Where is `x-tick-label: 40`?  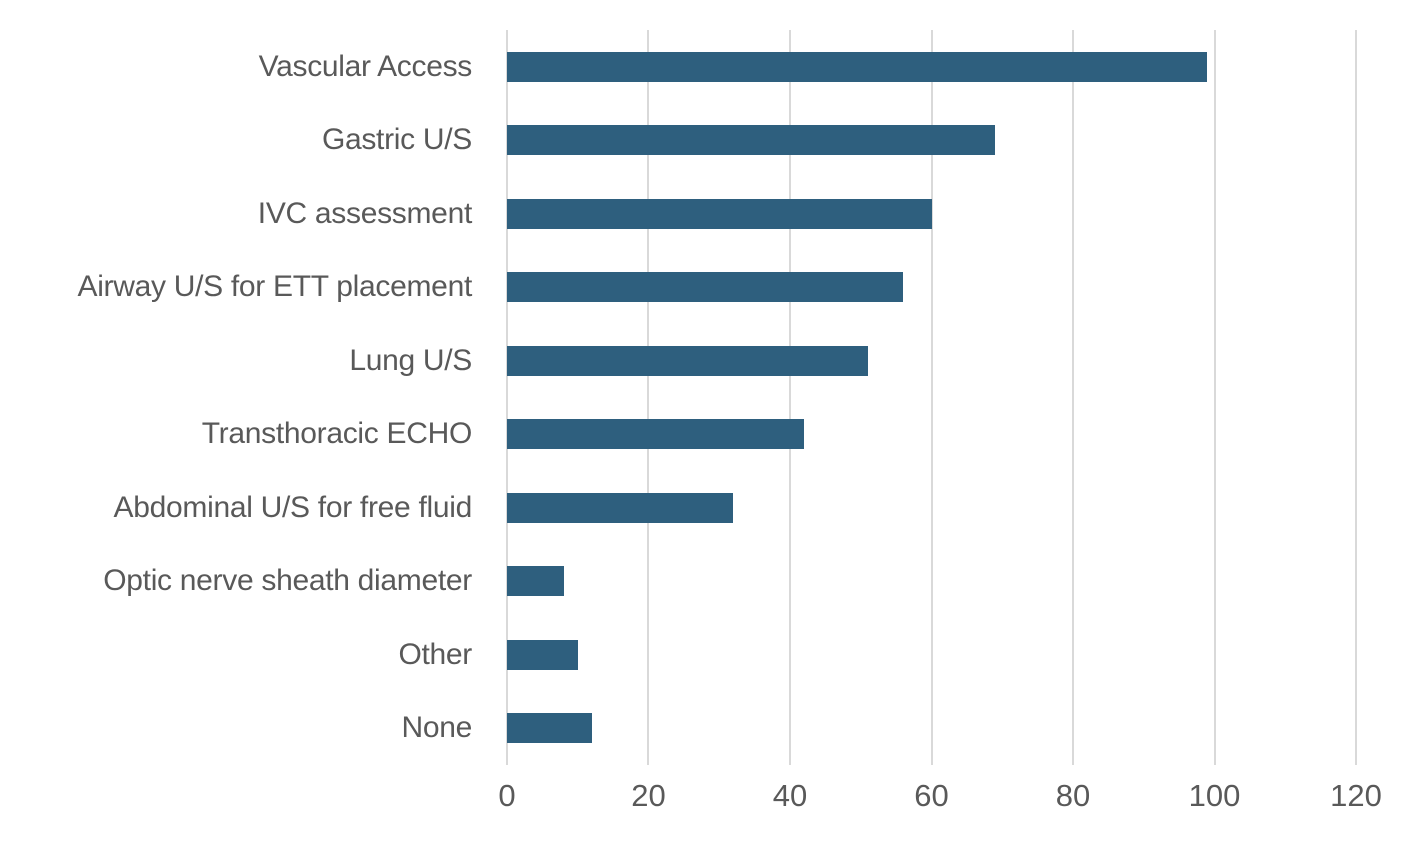 x-tick-label: 40 is located at coordinates (790, 795).